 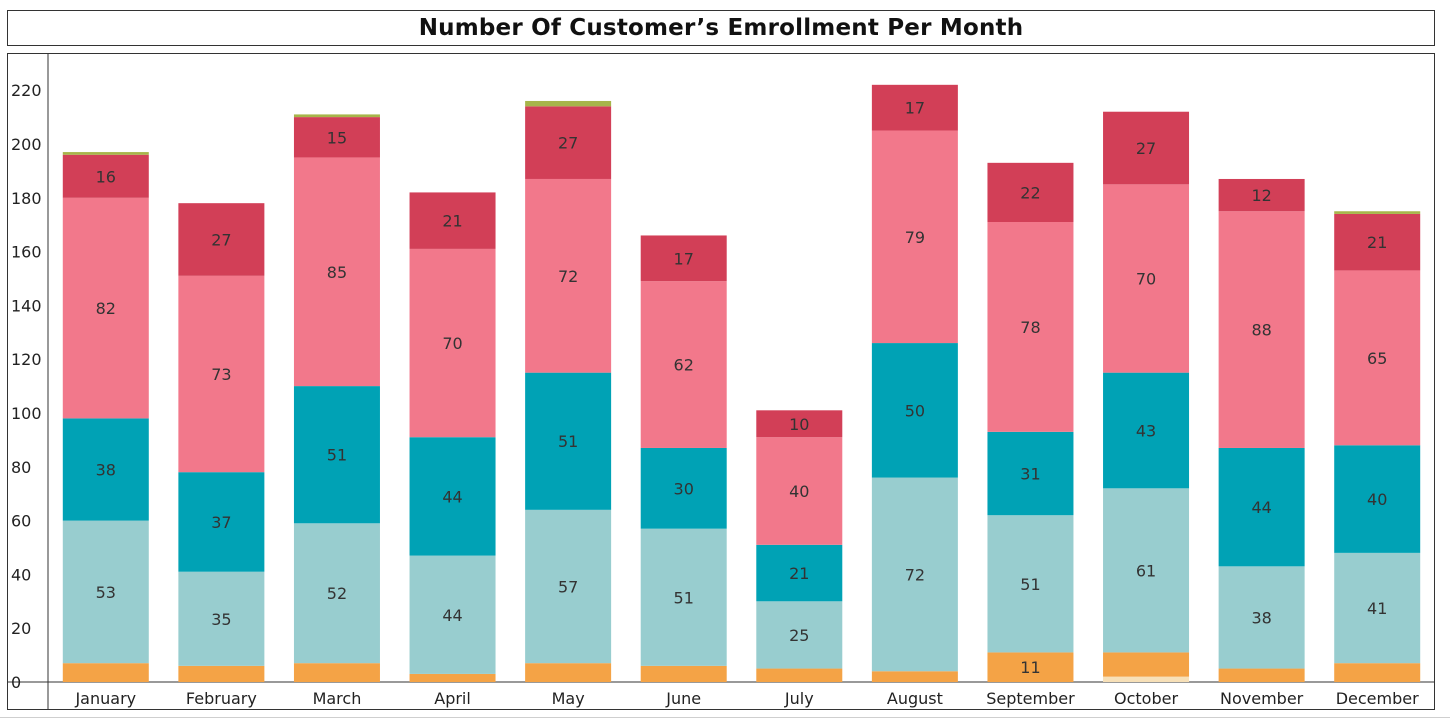 I want to click on y-tick-label: 180, so click(x=26, y=198).